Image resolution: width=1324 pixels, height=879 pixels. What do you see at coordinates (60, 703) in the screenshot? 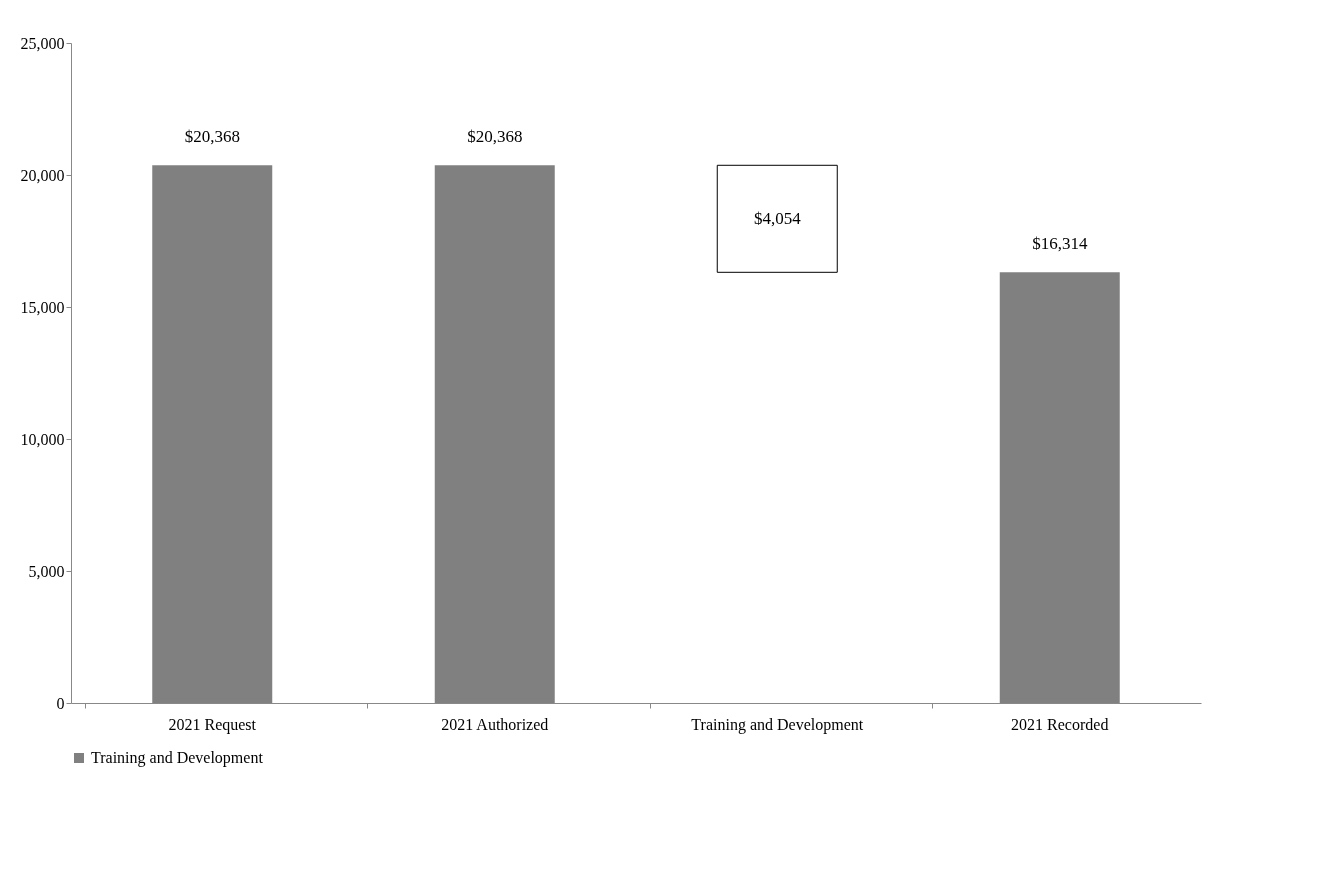
I see `y-tick-label: 0` at bounding box center [60, 703].